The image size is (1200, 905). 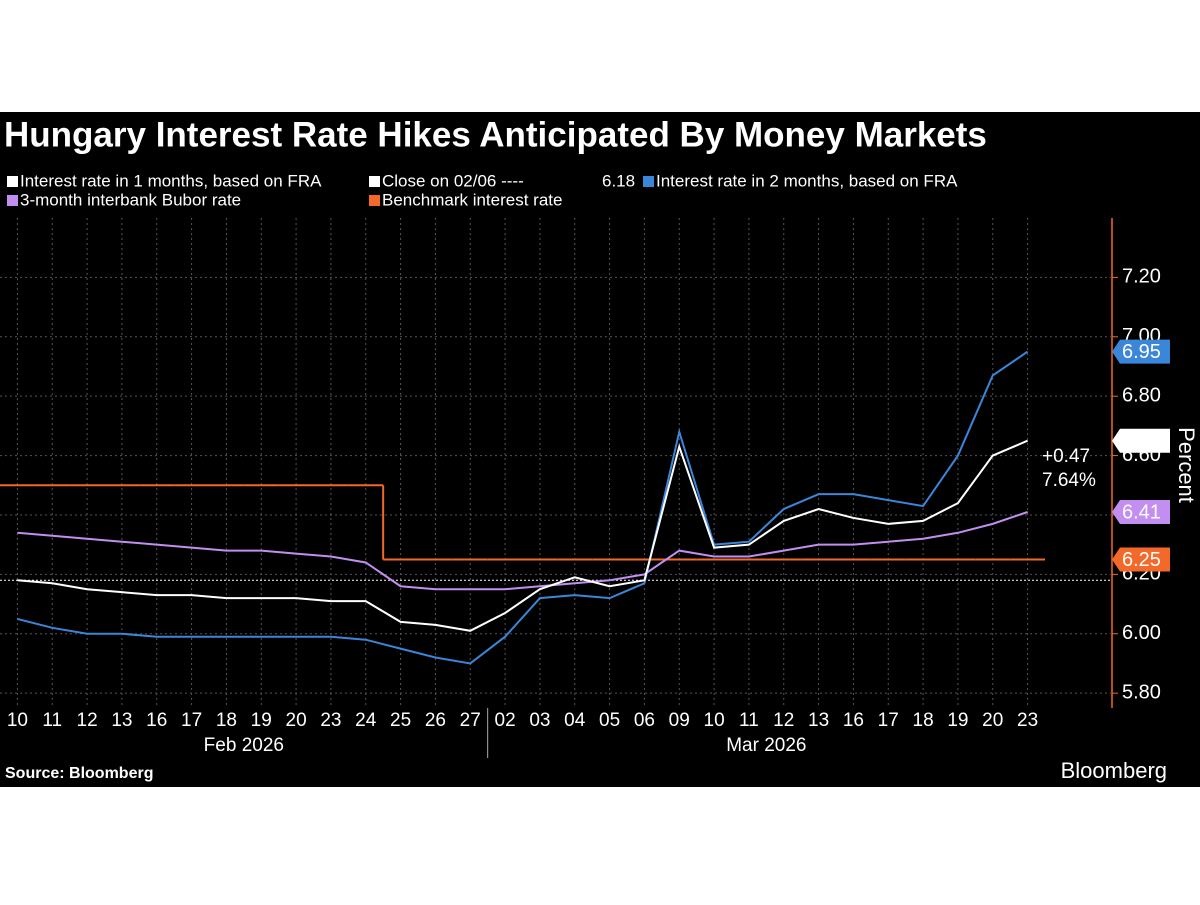 What do you see at coordinates (1141, 395) in the screenshot?
I see `y-tick-label: 6.80` at bounding box center [1141, 395].